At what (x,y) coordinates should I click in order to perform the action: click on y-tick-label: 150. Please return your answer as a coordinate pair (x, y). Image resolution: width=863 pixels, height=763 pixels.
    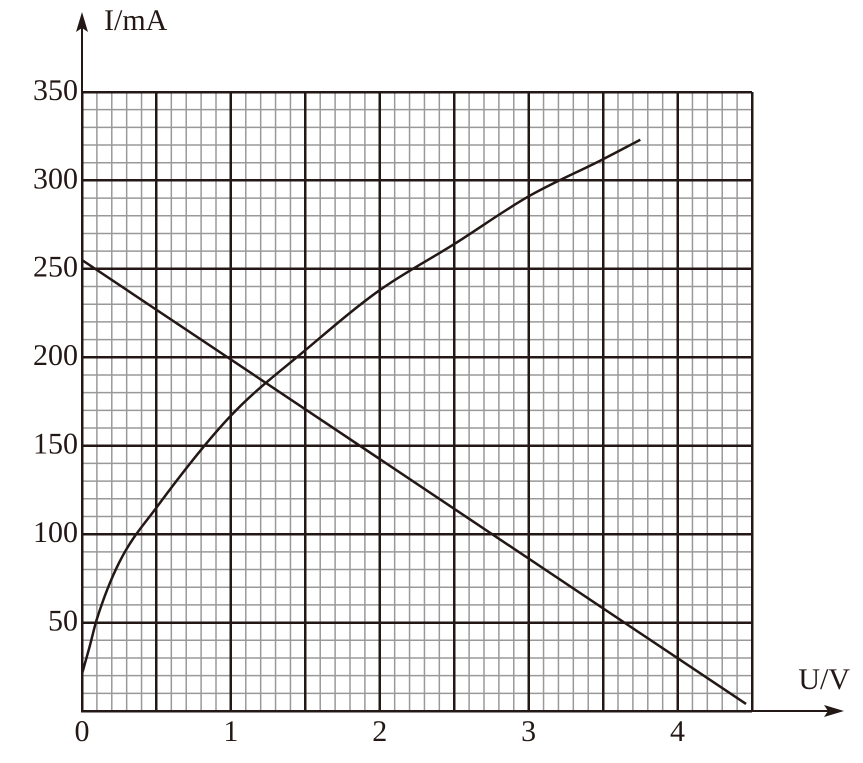
    Looking at the image, I should click on (55, 444).